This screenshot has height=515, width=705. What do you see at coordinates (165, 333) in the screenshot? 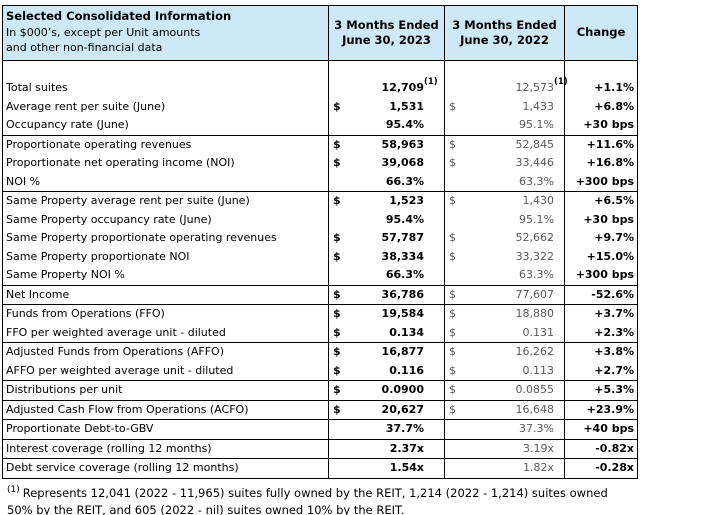
I see `row-label: FFO per weighted average unit - diluted` at bounding box center [165, 333].